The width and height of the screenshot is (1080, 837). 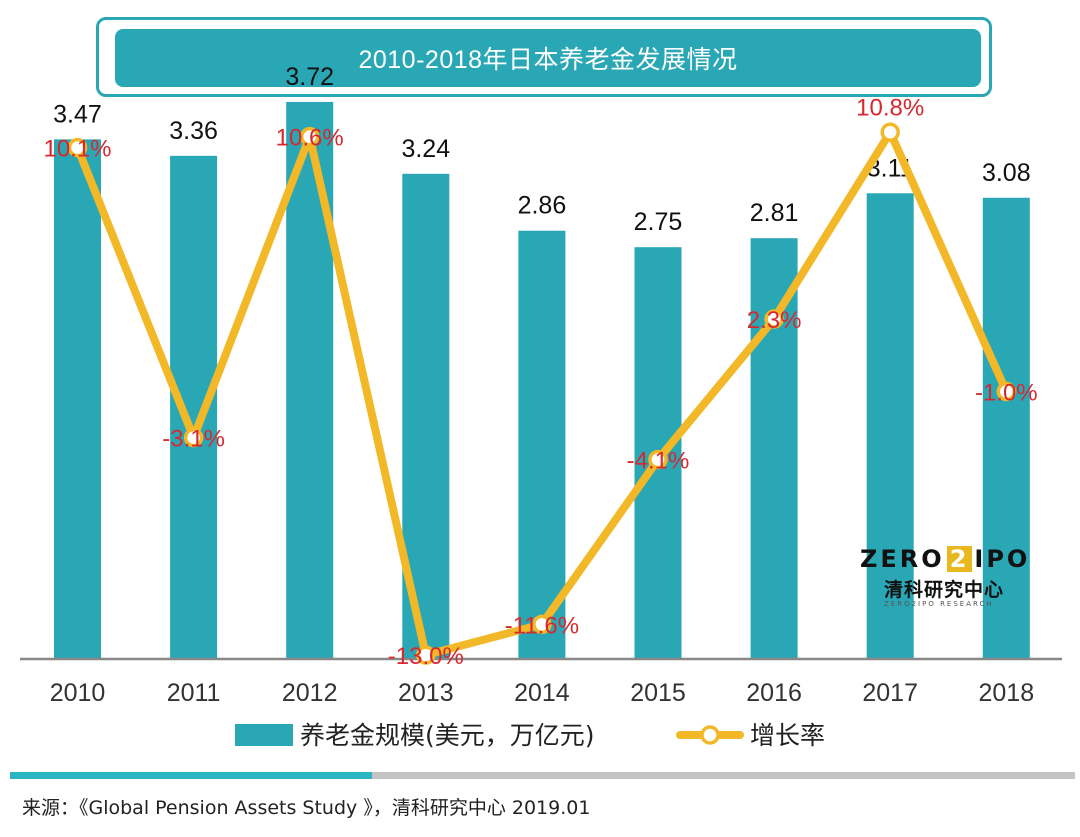 What do you see at coordinates (723, 775) in the screenshot?
I see `footer-divider-bar` at bounding box center [723, 775].